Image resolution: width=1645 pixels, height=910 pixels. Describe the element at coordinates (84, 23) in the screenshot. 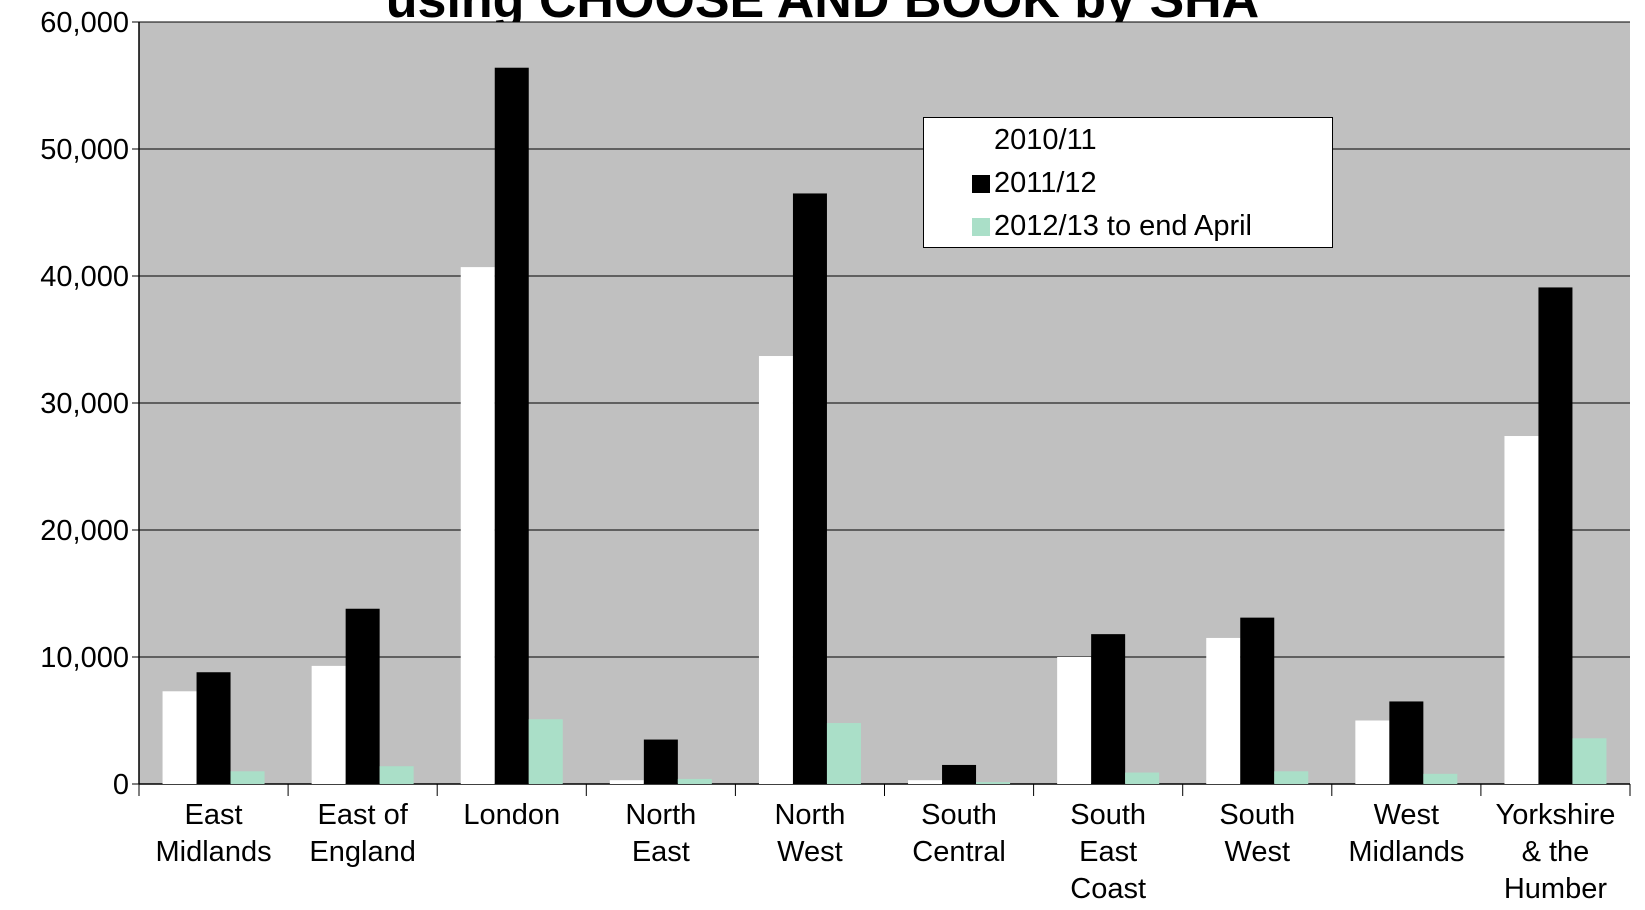

I see `y-tick-label: 60,000` at that location.